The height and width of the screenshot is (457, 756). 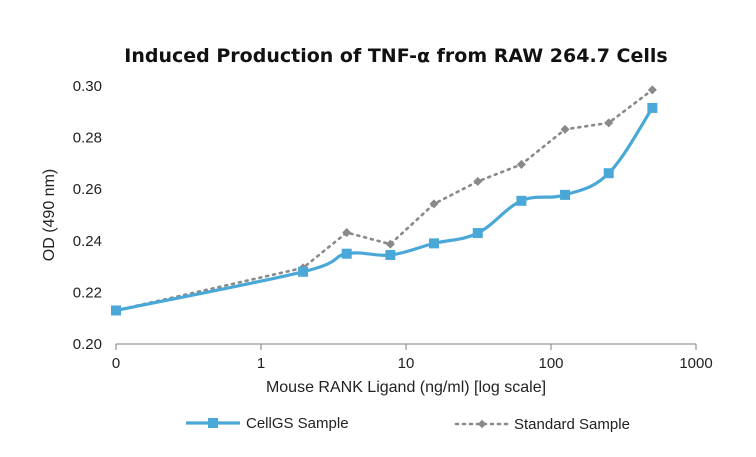 I want to click on x-tick-label: 10, so click(x=406, y=363).